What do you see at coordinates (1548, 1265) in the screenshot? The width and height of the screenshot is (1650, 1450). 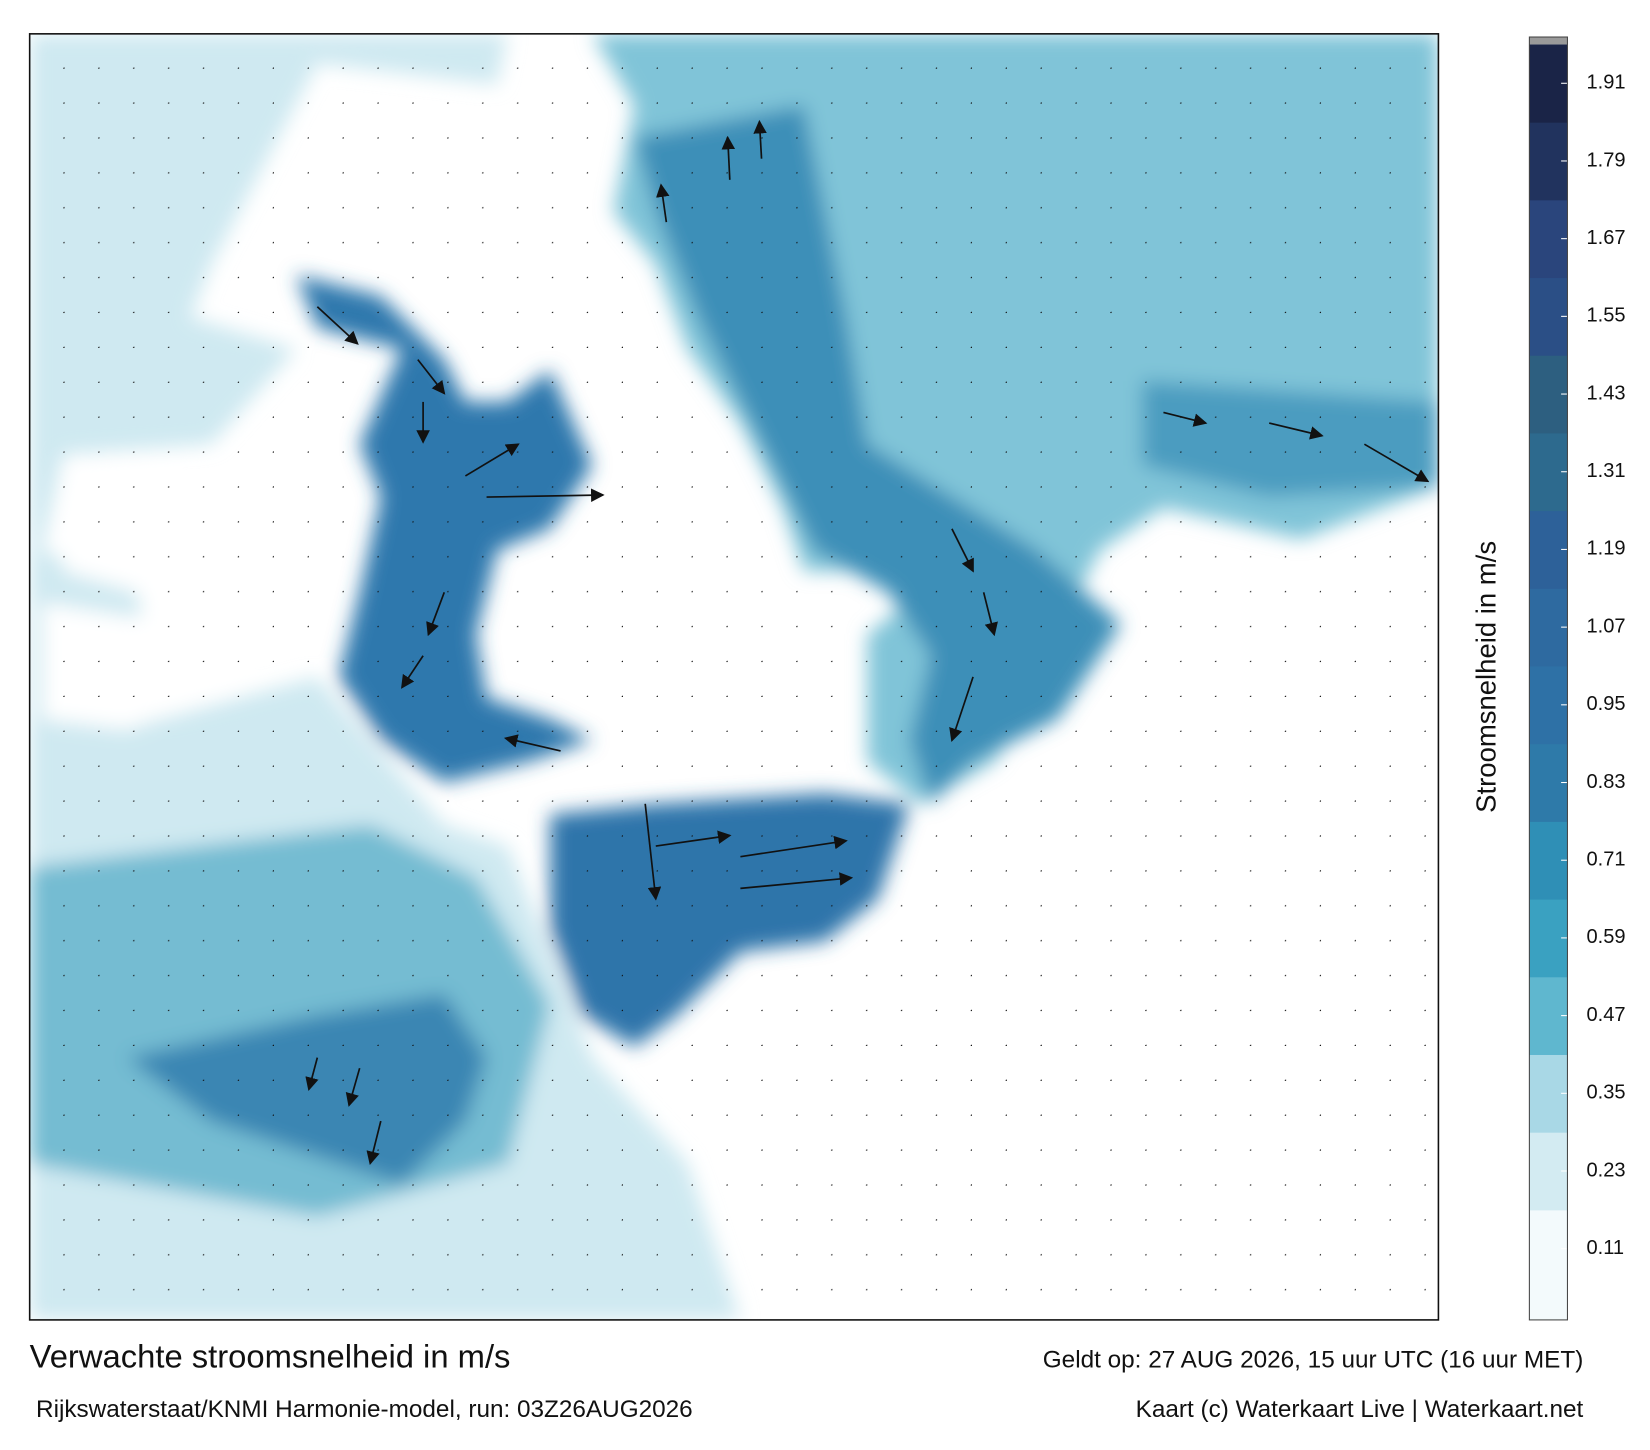 I see `colorbar-band` at bounding box center [1548, 1265].